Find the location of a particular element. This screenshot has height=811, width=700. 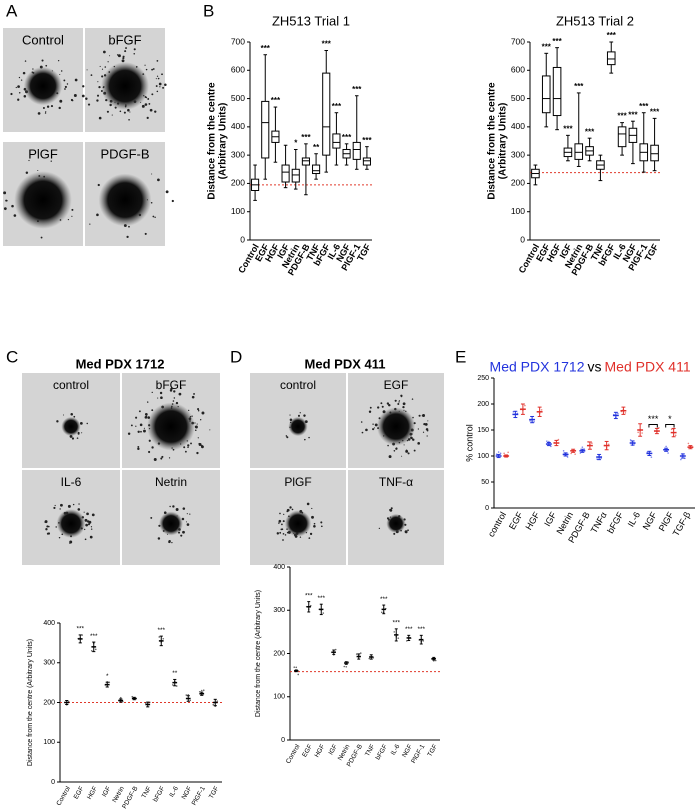

panel-label: C is located at coordinates (12, 356).